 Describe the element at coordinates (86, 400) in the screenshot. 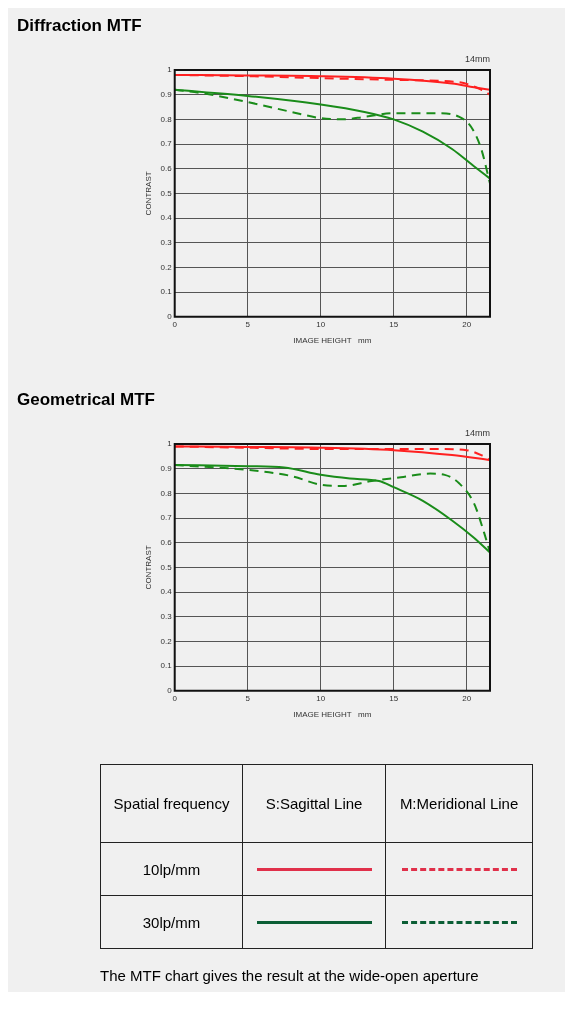

I see `chart-title: Geometrical MTF` at that location.